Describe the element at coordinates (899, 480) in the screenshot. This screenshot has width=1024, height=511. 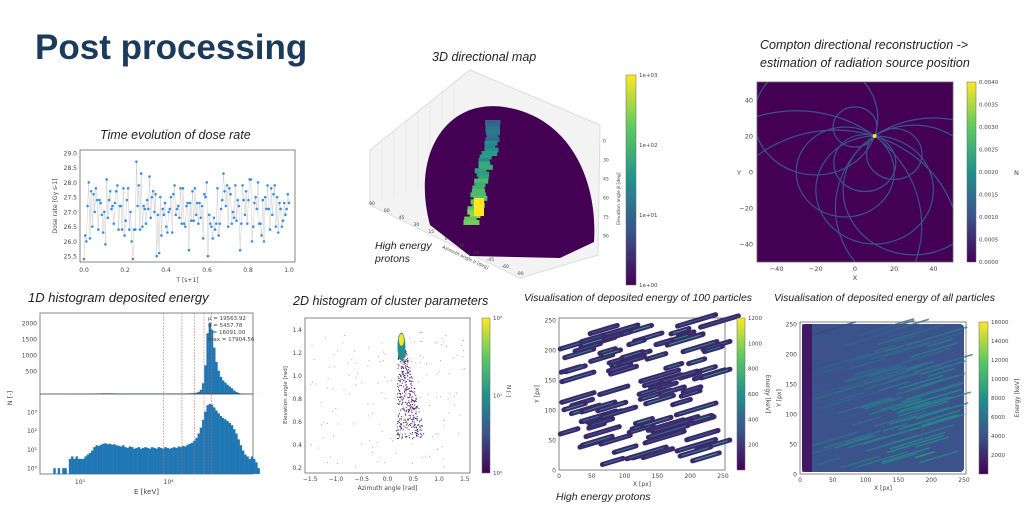
I see `energyall-x-tick: 150` at that location.